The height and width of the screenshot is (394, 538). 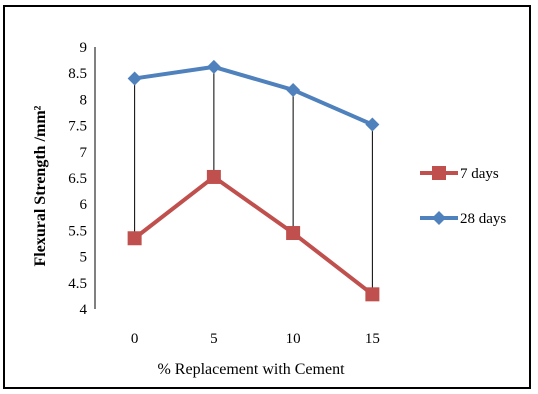 What do you see at coordinates (84, 310) in the screenshot?
I see `y-tick-label: 4` at bounding box center [84, 310].